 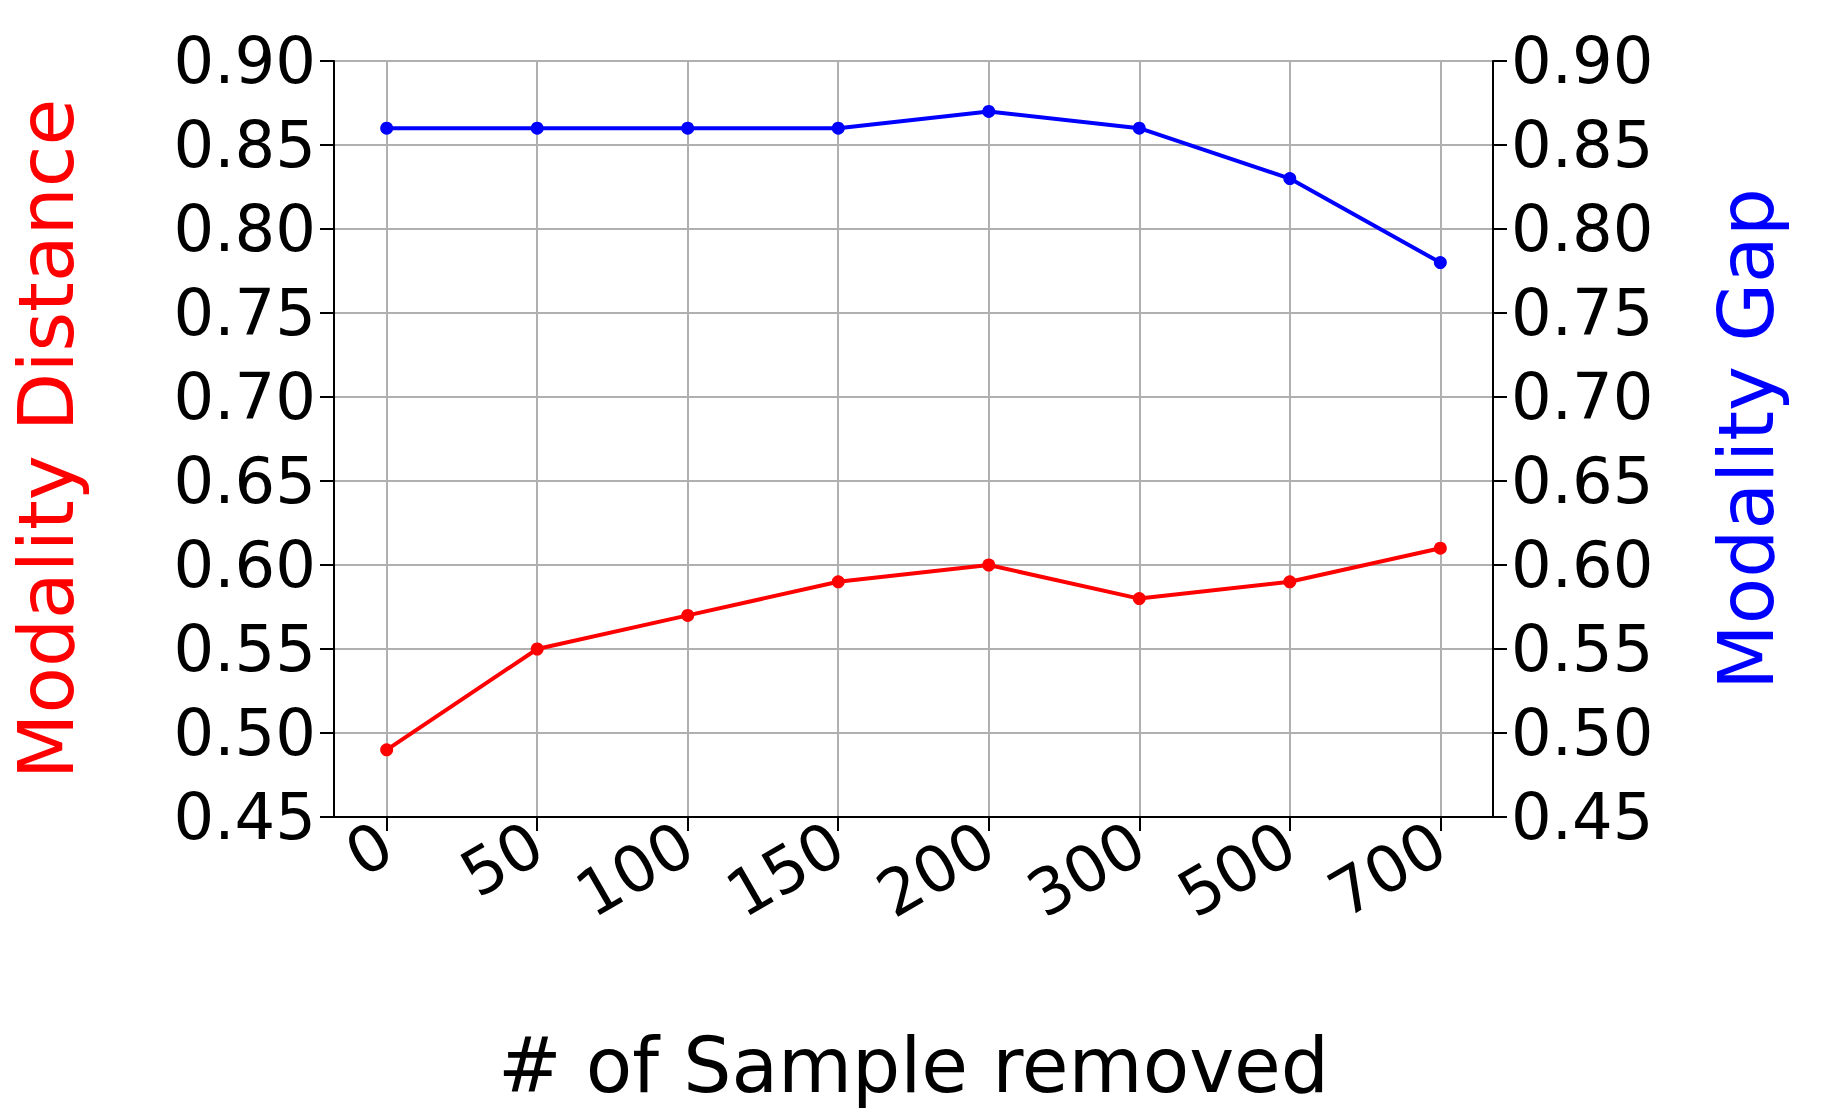 I want to click on x-tick-label: 500, so click(x=1237, y=869).